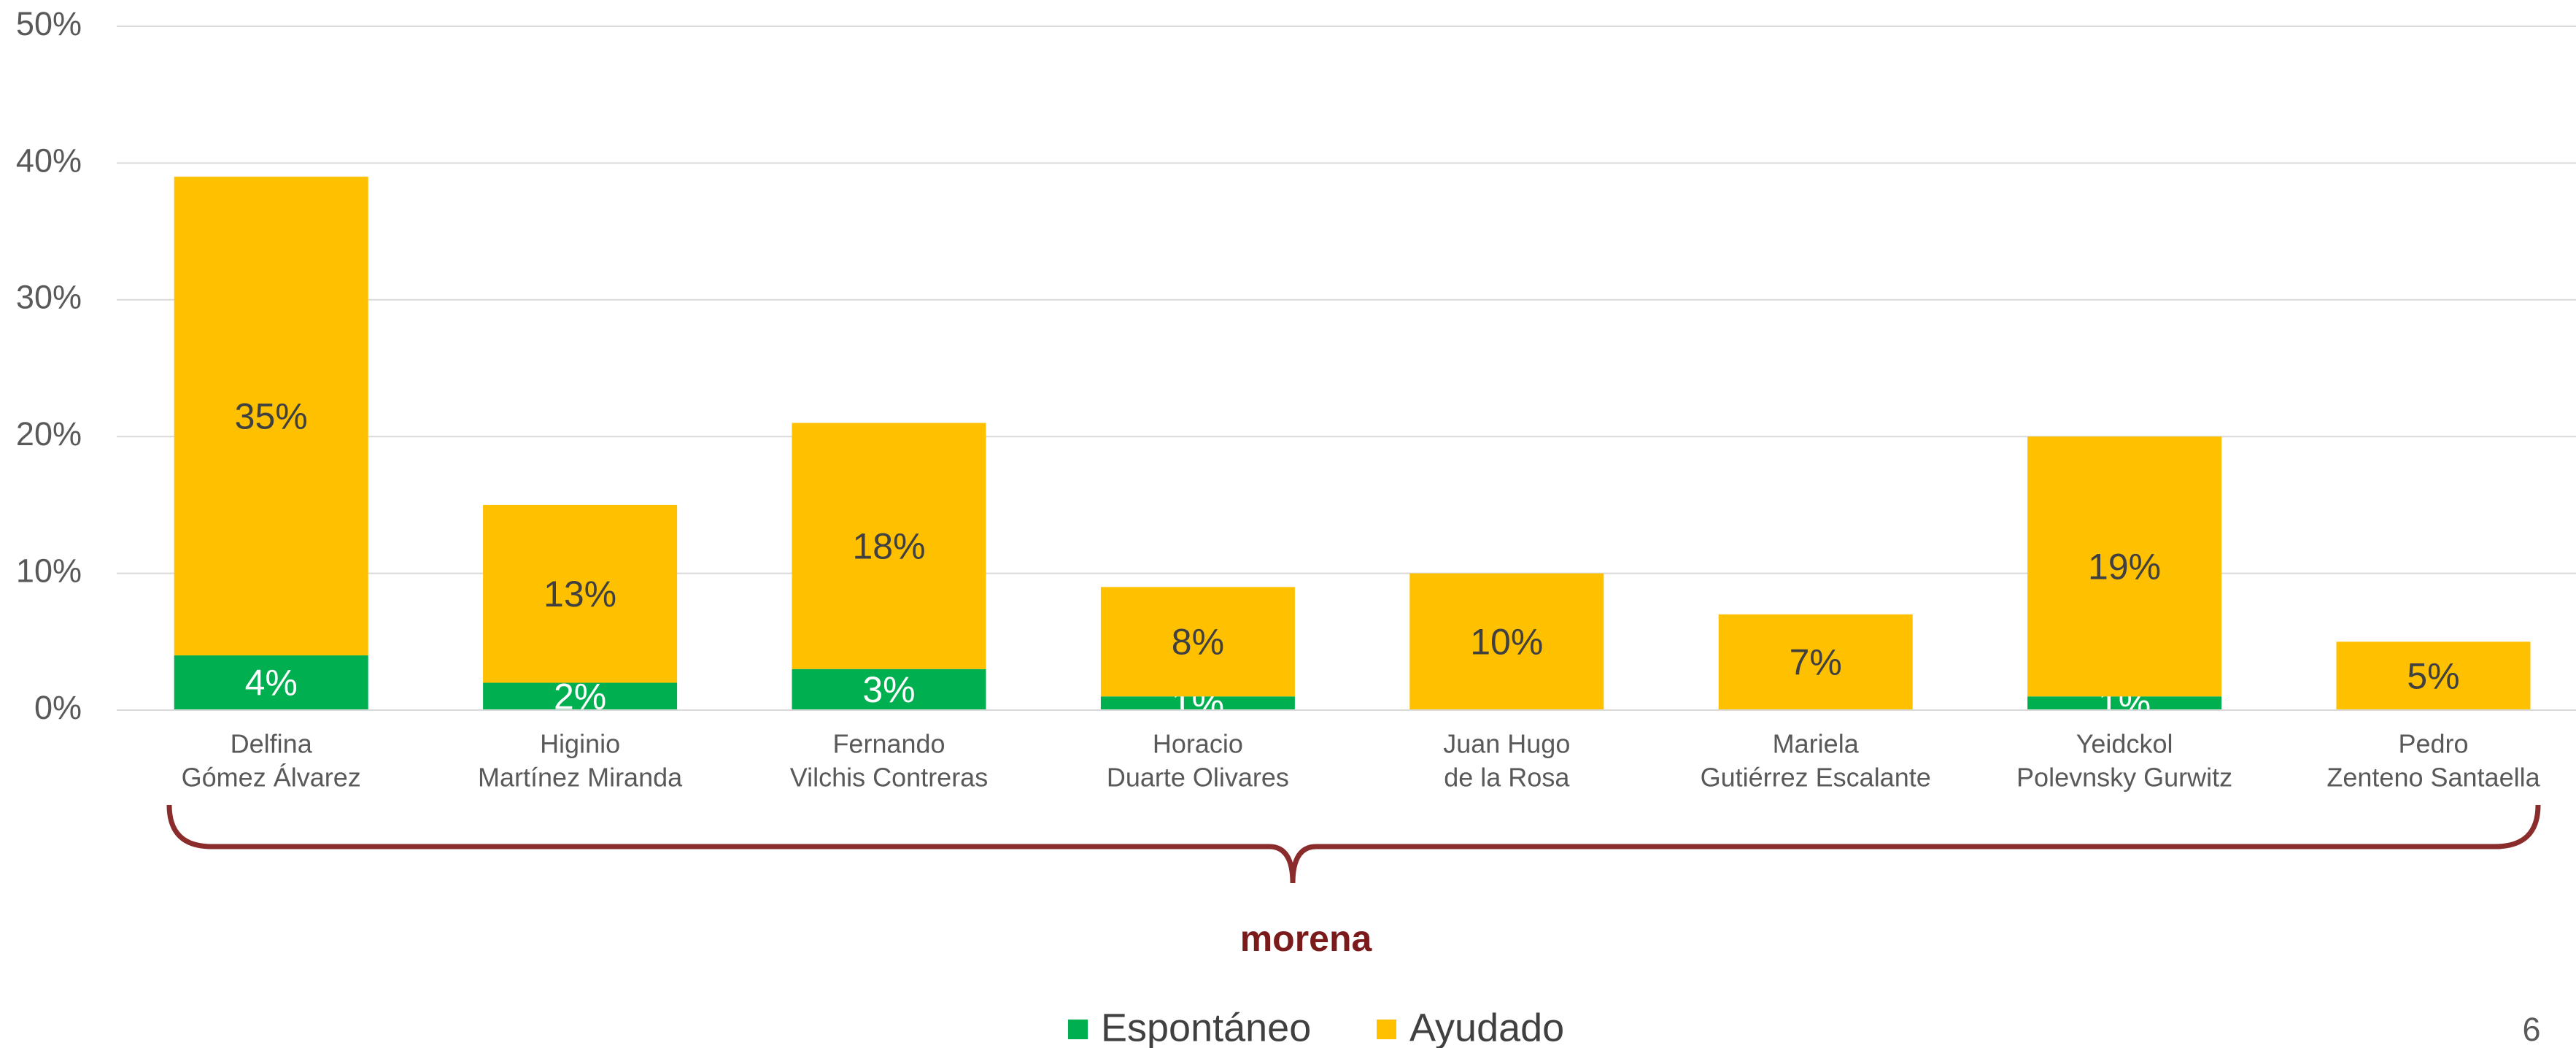  I want to click on data-label: 18%, so click(888, 545).